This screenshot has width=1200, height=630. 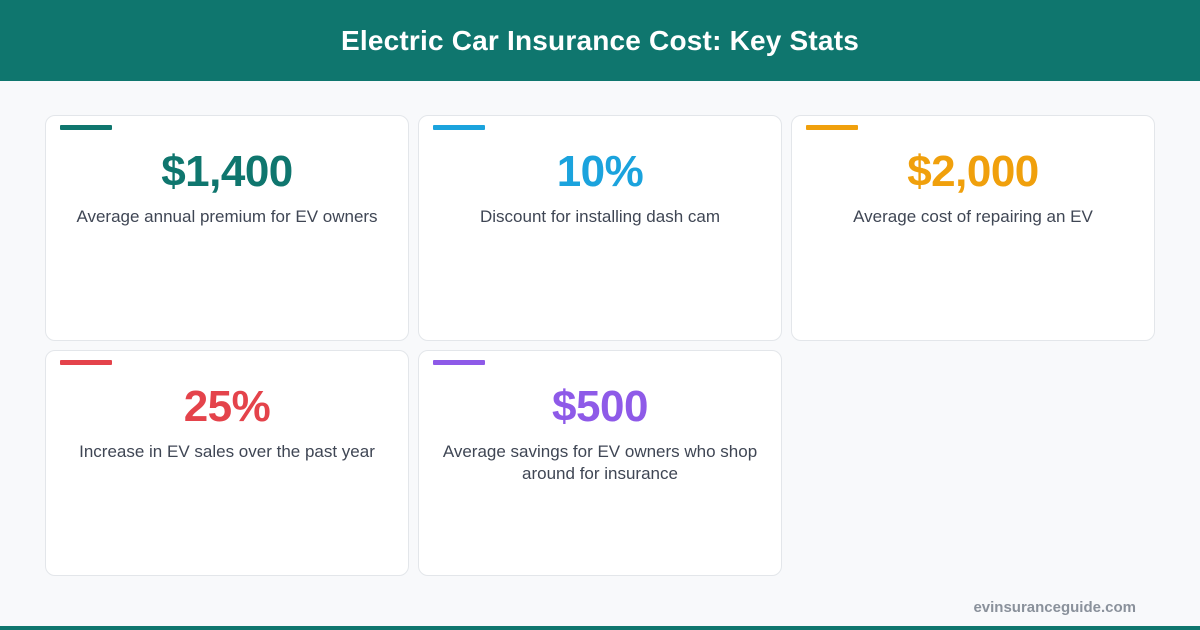 I want to click on footer-site-name: evinsuranceguide.com, so click(x=1054, y=607).